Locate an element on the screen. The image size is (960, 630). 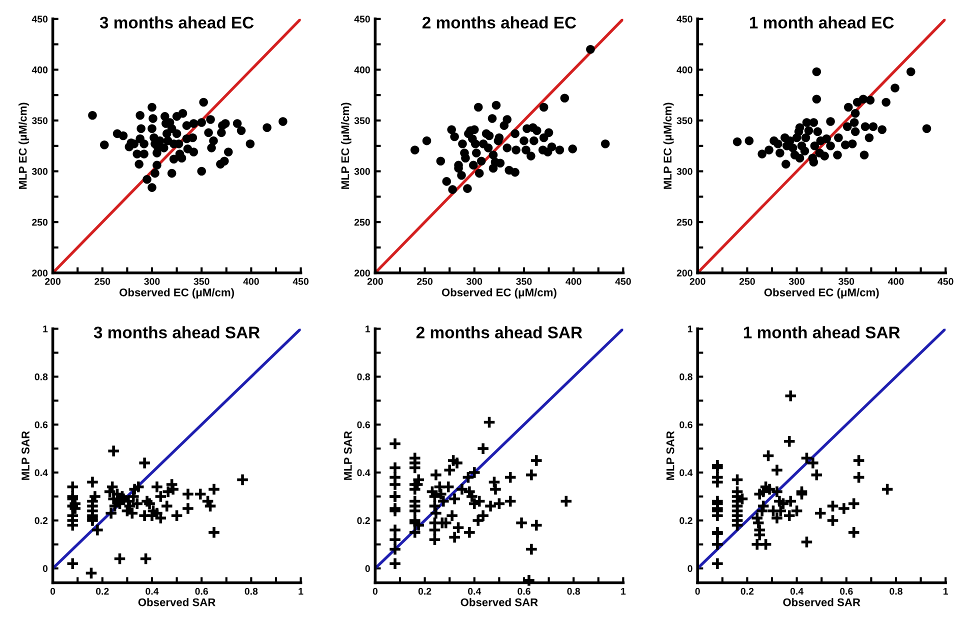
x-tick-label: 1 is located at coordinates (301, 591).